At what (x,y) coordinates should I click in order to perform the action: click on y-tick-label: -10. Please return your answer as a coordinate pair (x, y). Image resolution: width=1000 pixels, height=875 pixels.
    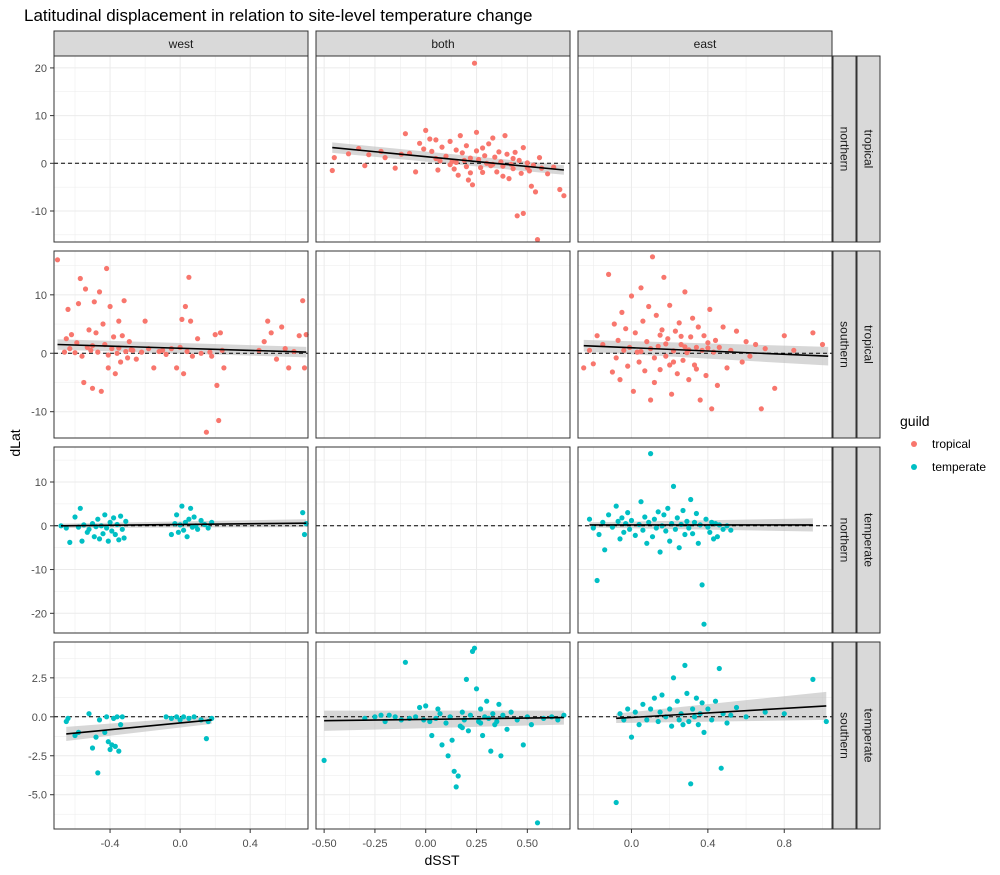
    Looking at the image, I should click on (39, 571).